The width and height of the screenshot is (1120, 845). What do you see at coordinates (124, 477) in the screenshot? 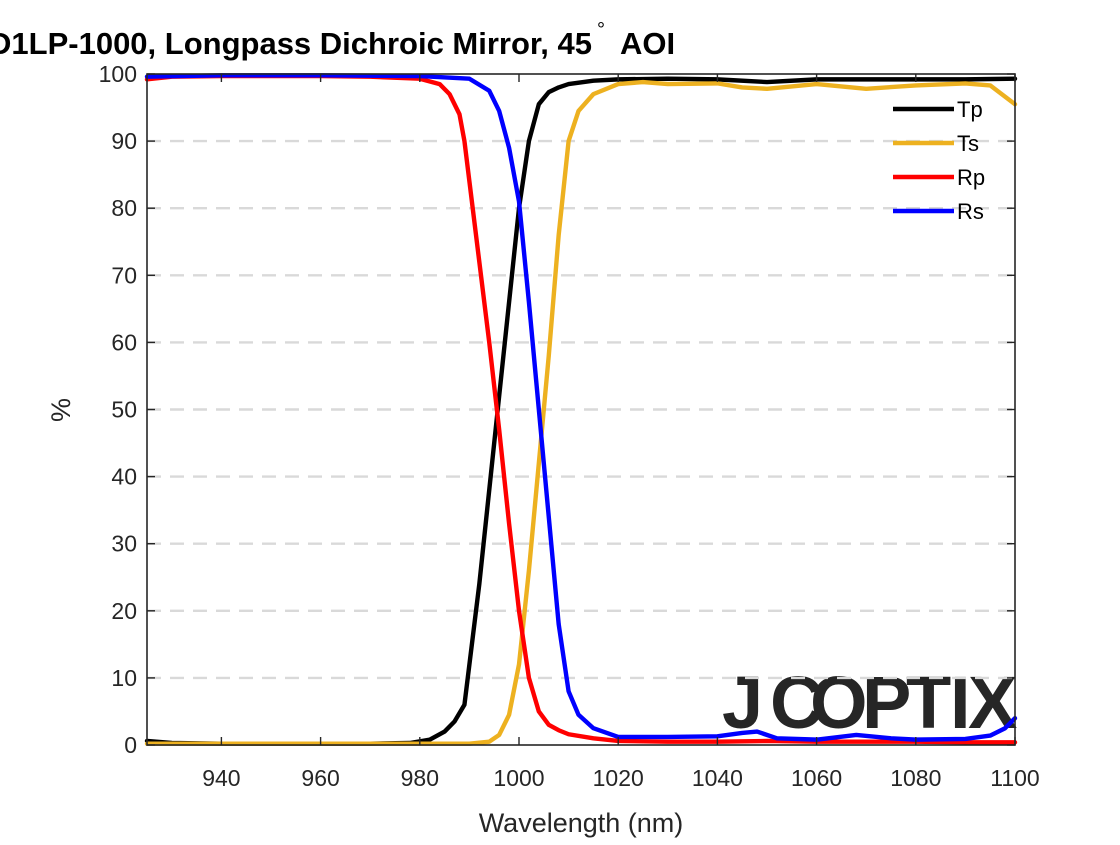
I see `y-tick-label: 40` at bounding box center [124, 477].